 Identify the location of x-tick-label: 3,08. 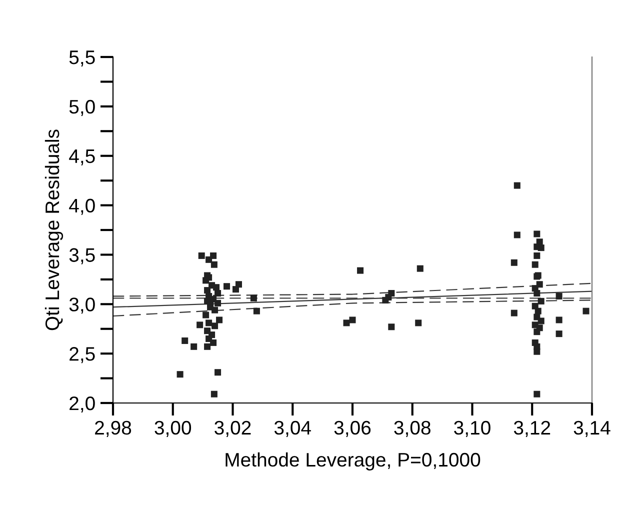
(412, 428).